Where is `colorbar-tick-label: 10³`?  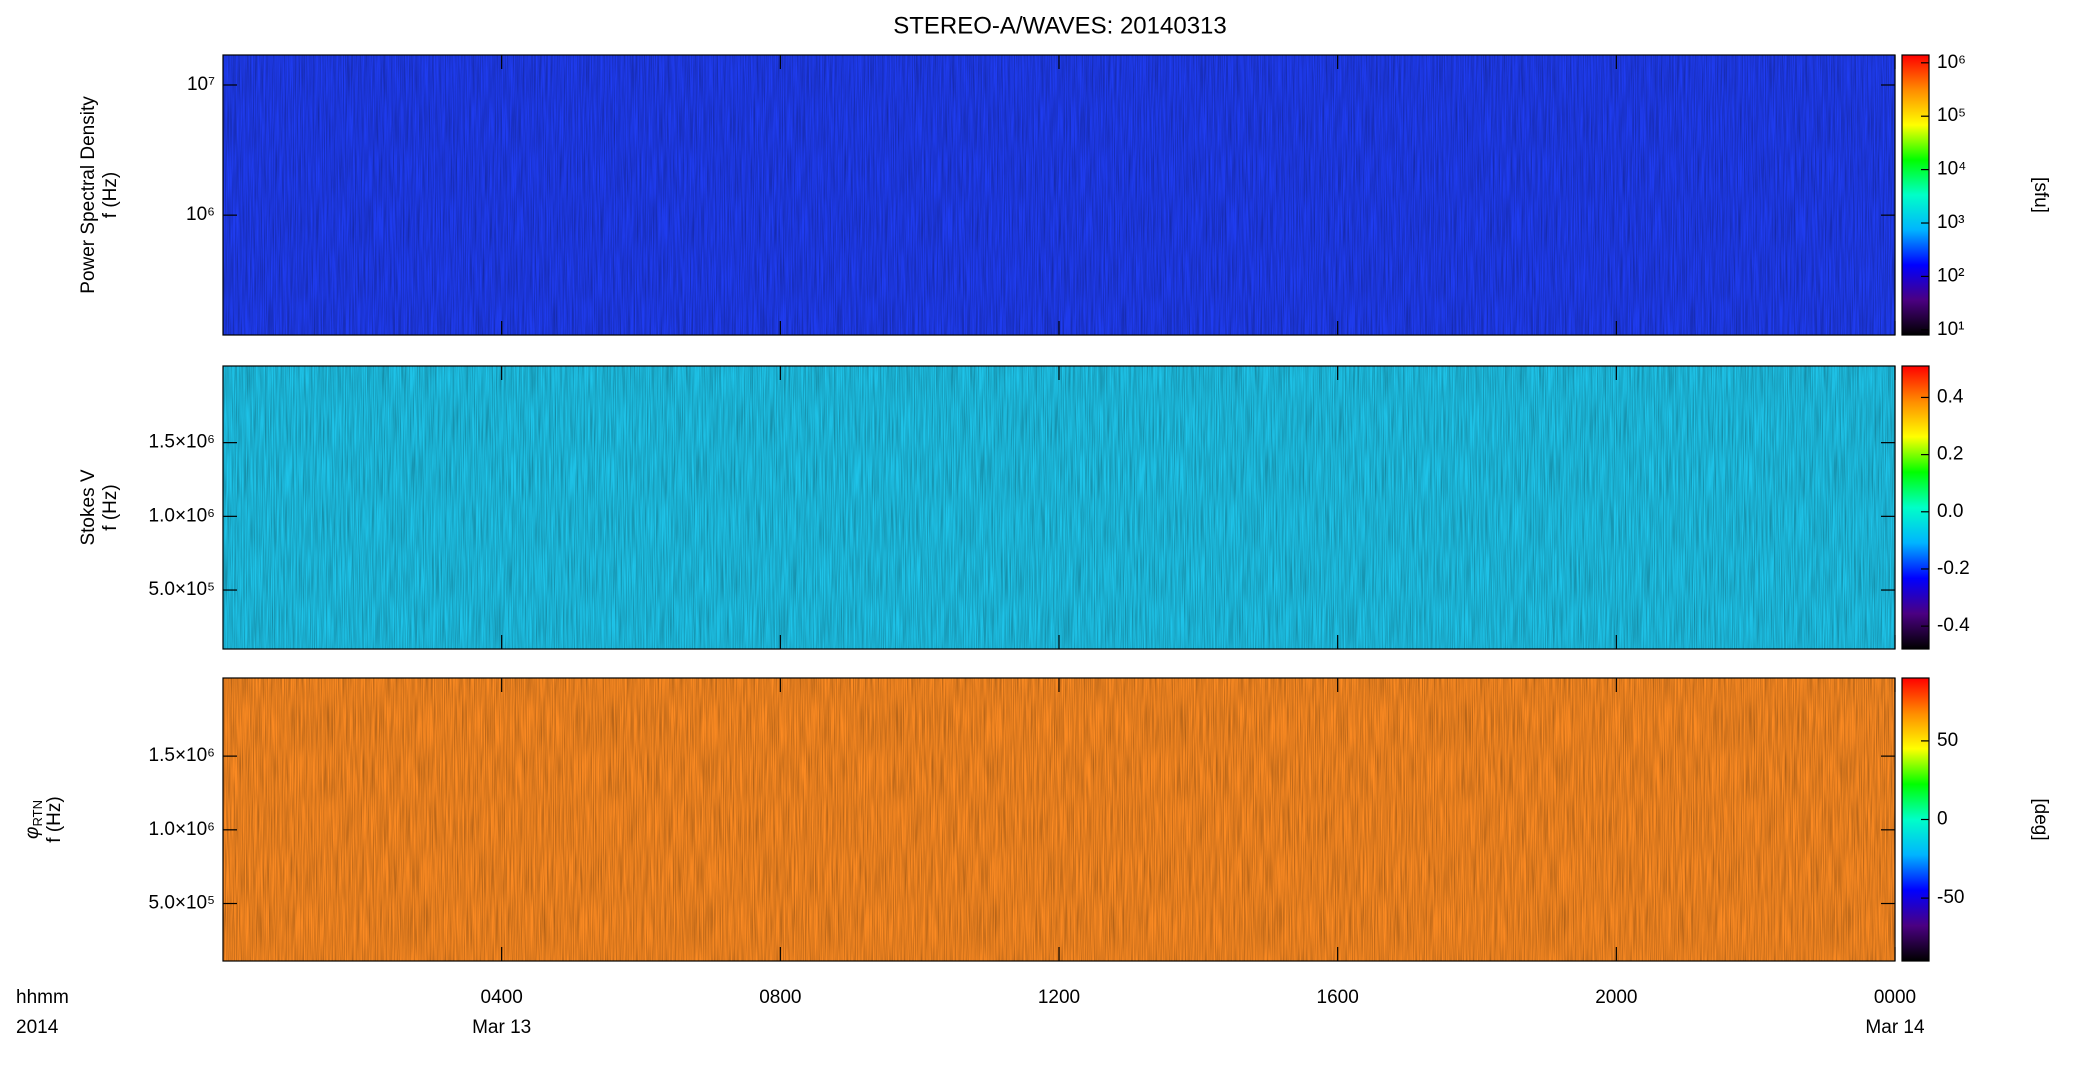
colorbar-tick-label: 10³ is located at coordinates (1950, 222).